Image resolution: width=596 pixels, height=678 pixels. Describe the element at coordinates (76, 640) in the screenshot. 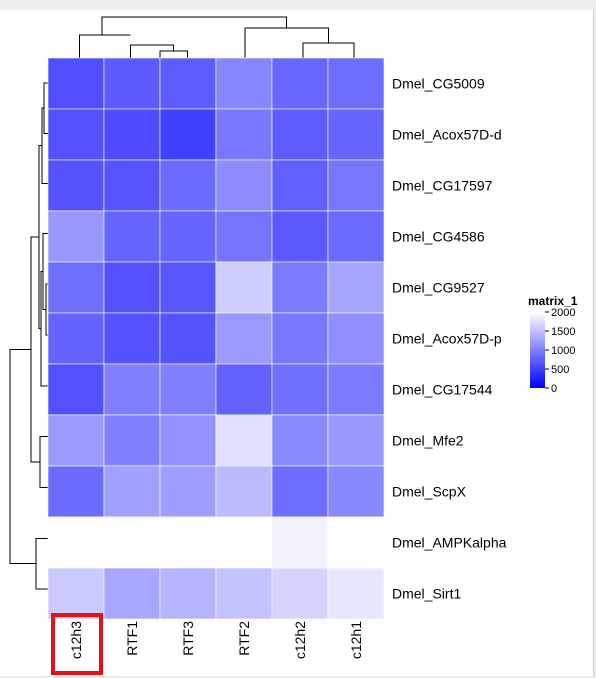

I see `column-label: c12h3` at that location.